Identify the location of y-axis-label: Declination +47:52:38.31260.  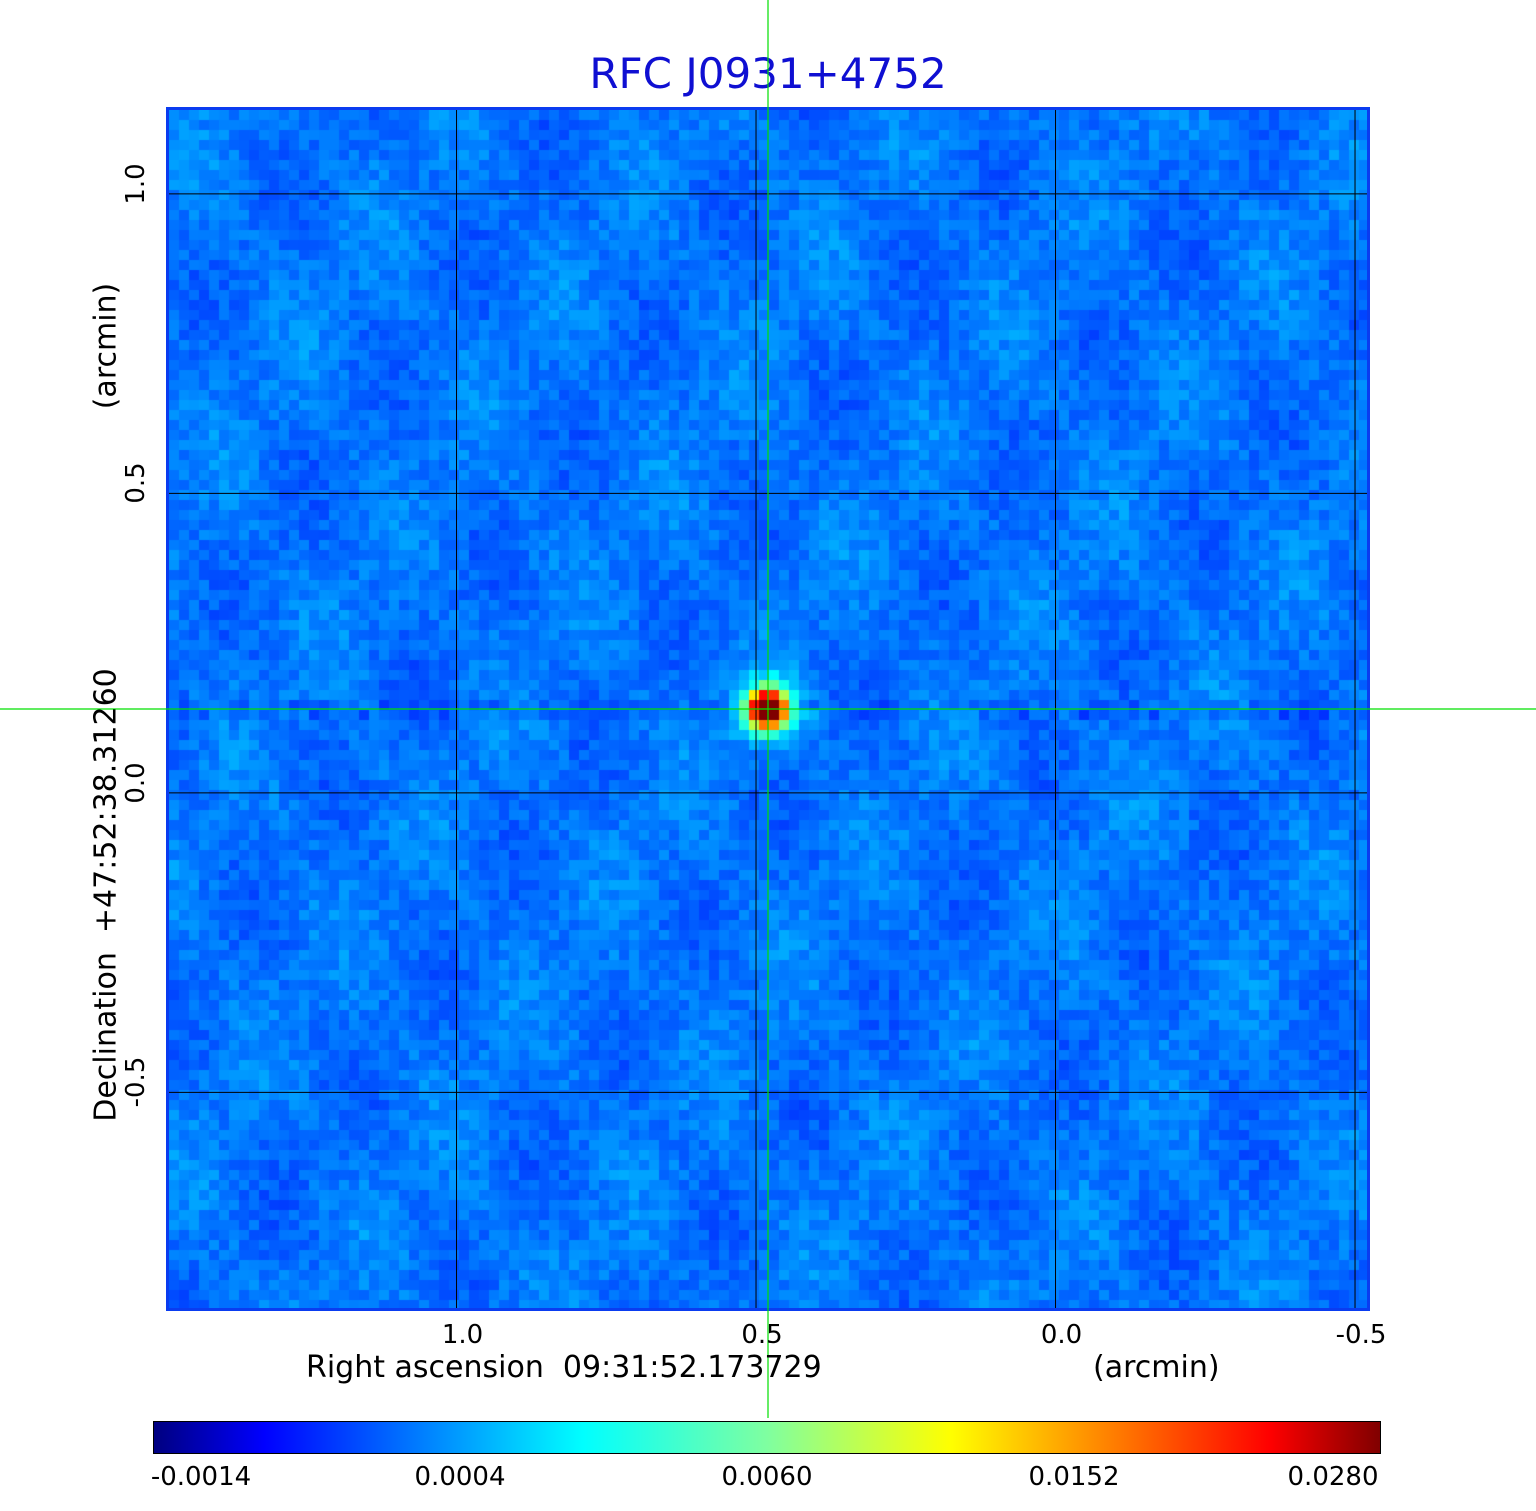
(106, 895).